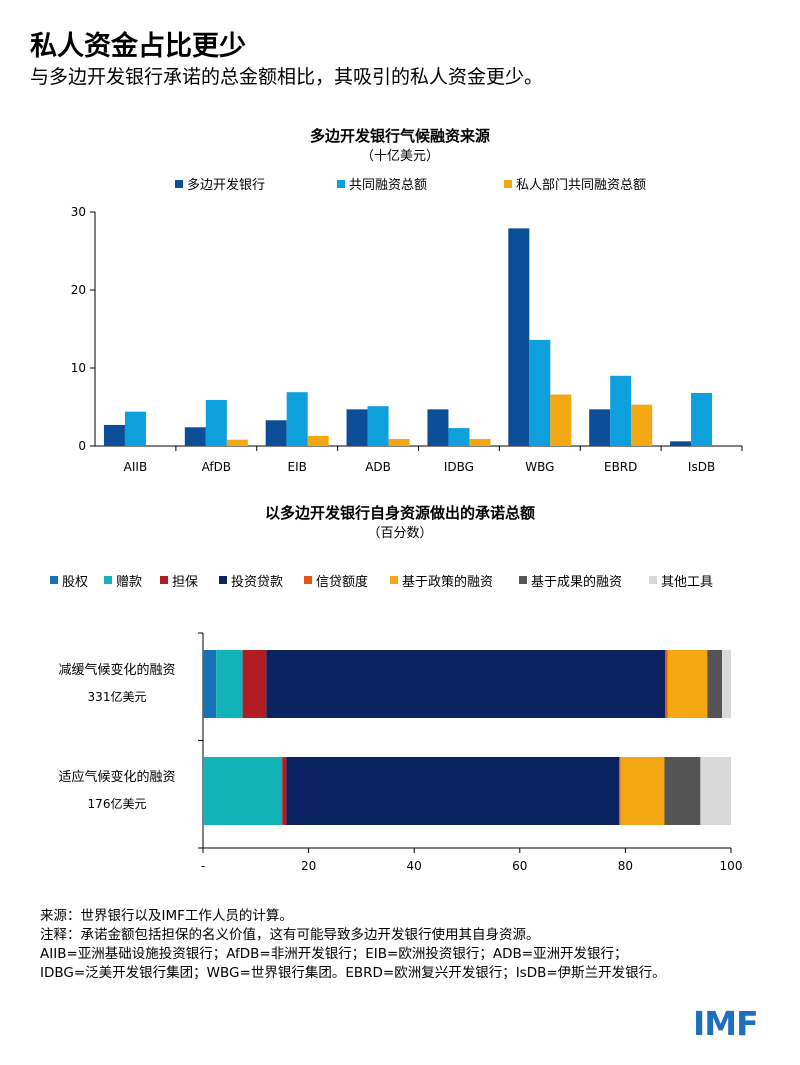  What do you see at coordinates (467, 737) in the screenshot?
I see `chart2-bars` at bounding box center [467, 737].